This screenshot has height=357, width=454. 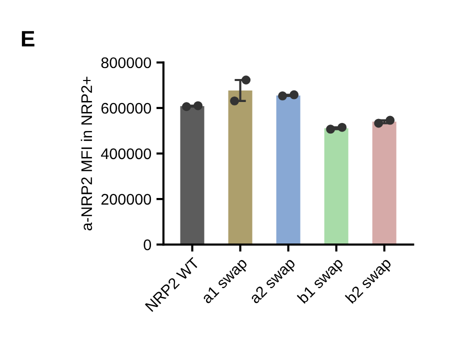 I want to click on y-tick-label: 0, so click(x=148, y=244).